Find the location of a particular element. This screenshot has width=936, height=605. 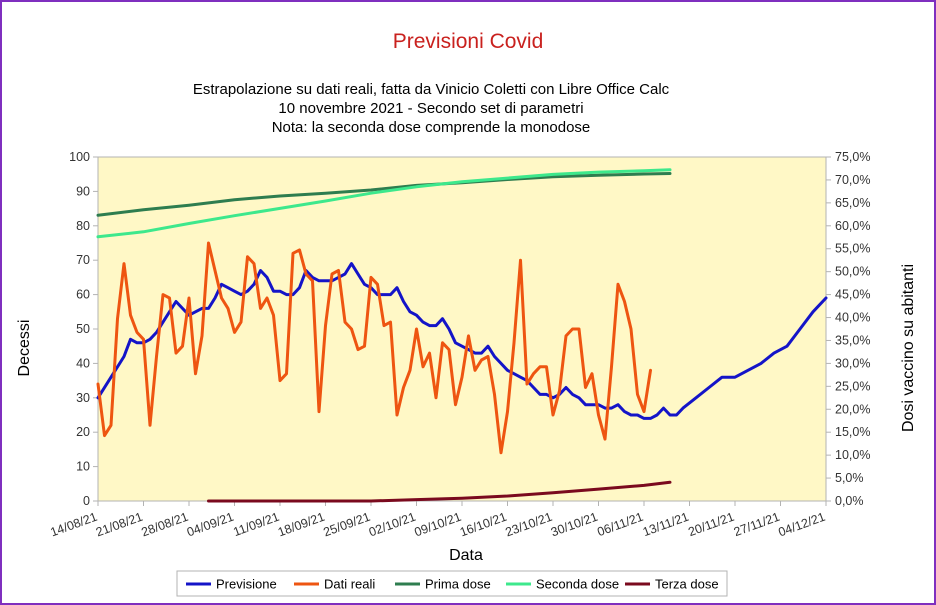

x-tick-label: 21/08/21 is located at coordinates (119, 525).